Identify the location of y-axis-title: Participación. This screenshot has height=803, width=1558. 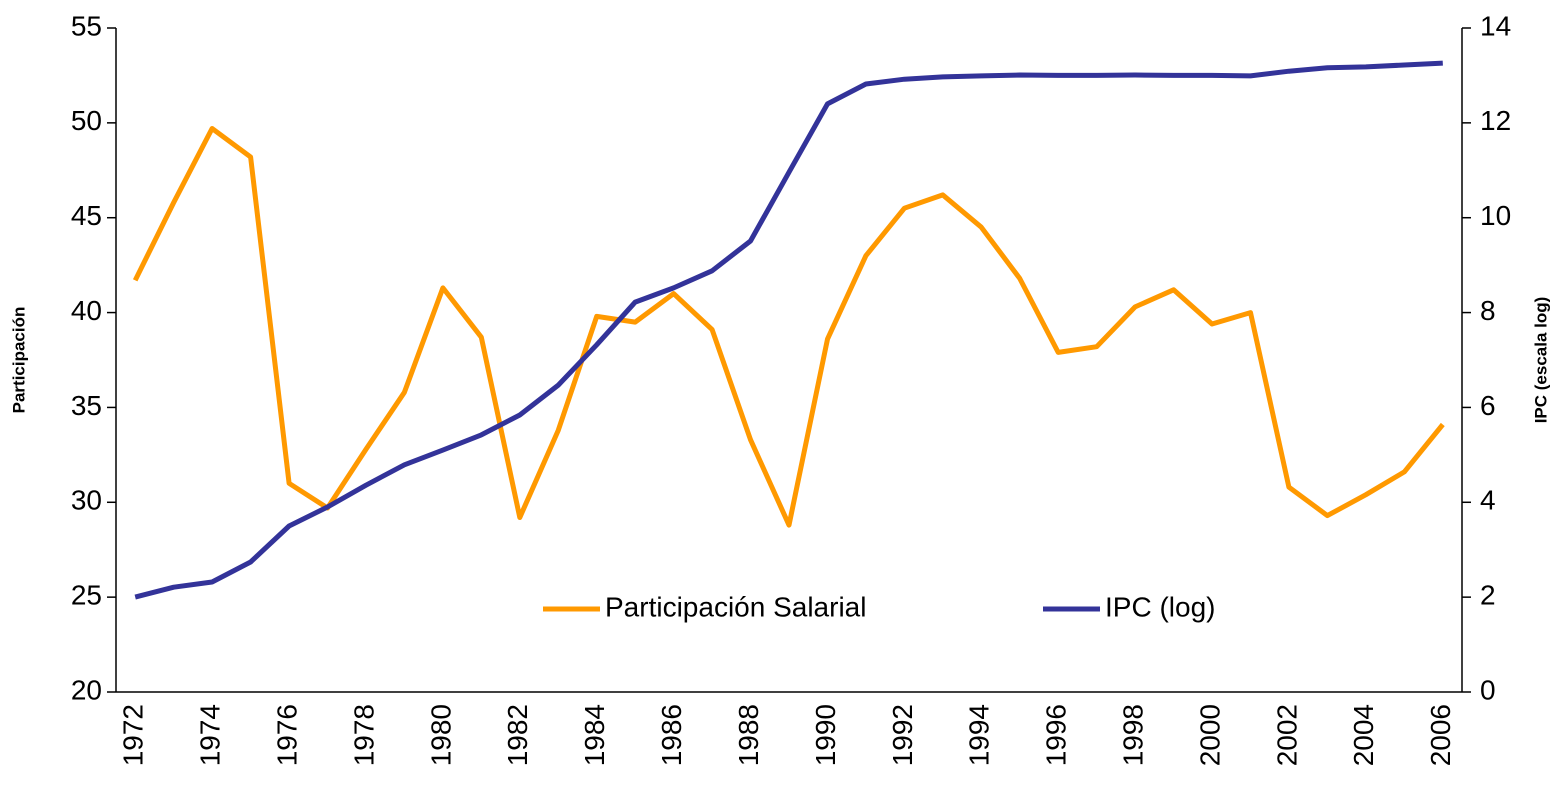
(18, 360).